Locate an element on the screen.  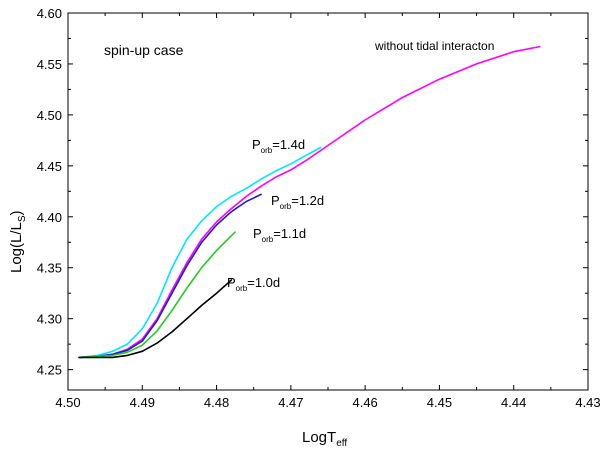
y-axis-label: Log(L/LS) is located at coordinates (18, 241).